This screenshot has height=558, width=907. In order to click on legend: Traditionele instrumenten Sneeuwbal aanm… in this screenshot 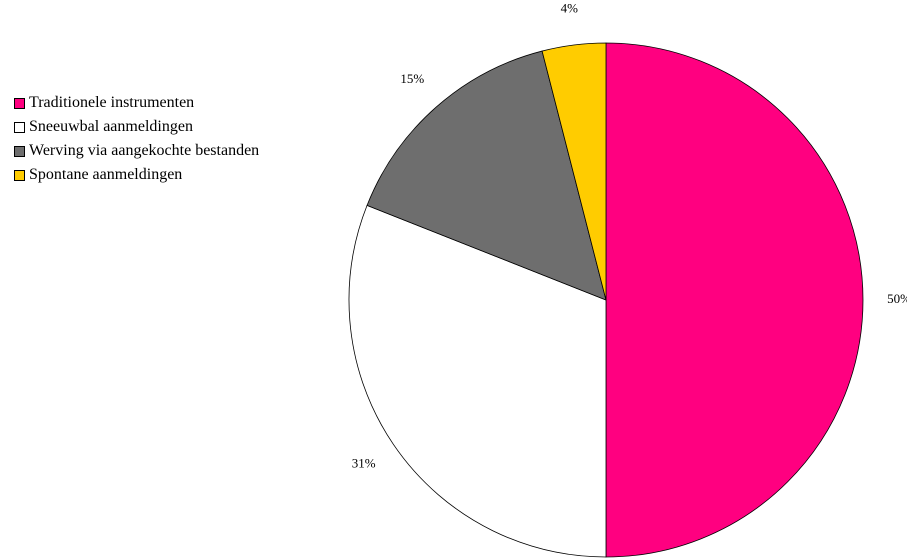, I will do `click(136, 139)`.